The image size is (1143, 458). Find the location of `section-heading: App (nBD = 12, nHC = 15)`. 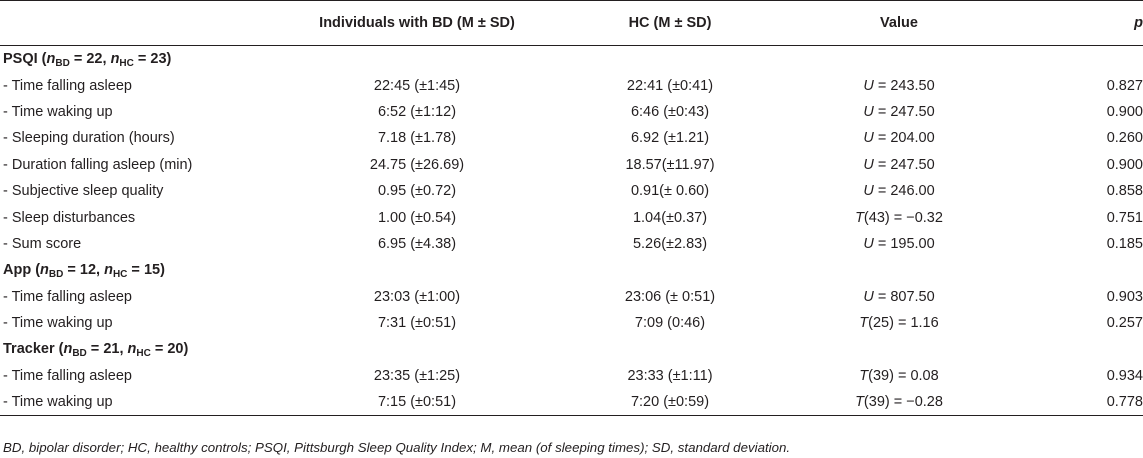

section-heading: App (nBD = 12, nHC = 15) is located at coordinates (84, 271).